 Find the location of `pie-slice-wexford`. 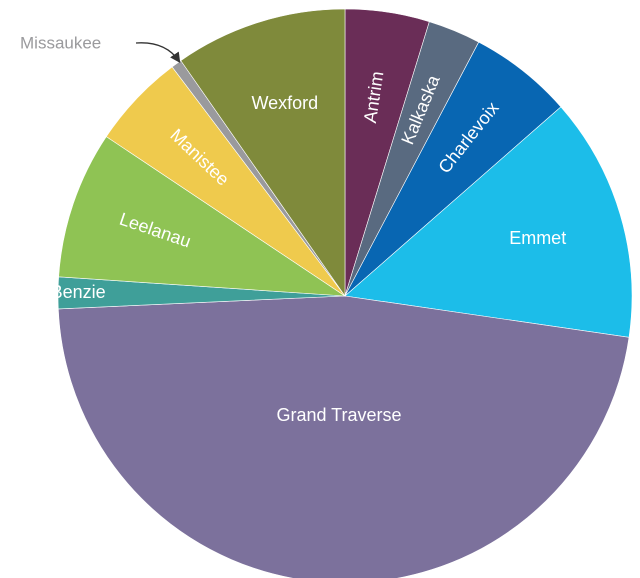

pie-slice-wexford is located at coordinates (263, 152).